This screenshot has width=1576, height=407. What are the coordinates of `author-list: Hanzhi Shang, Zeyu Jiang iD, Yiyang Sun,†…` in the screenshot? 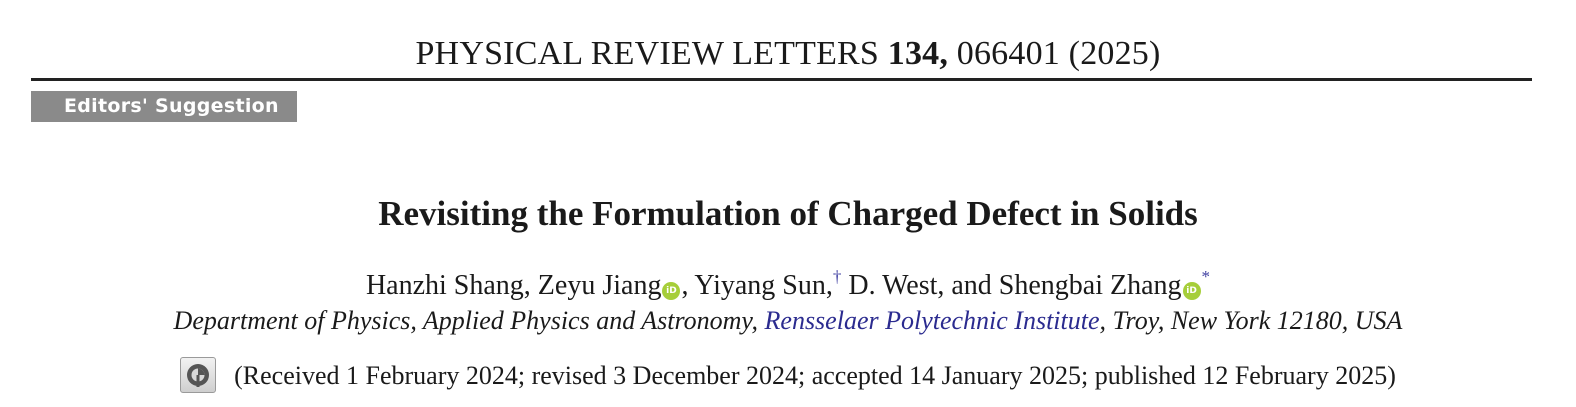 It's located at (788, 286).